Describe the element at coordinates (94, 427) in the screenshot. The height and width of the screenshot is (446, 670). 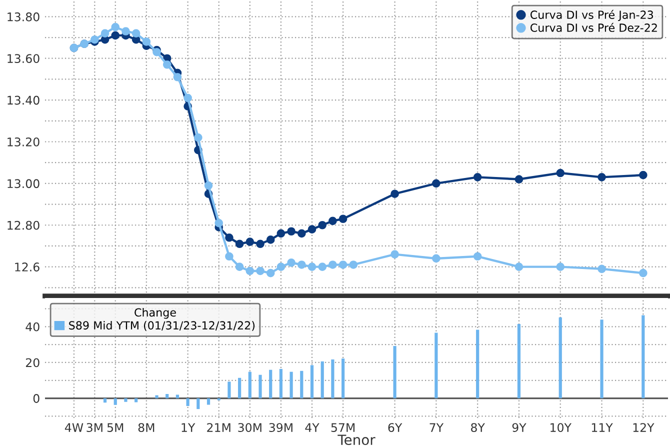
I see `x-tick-label: 3M` at that location.